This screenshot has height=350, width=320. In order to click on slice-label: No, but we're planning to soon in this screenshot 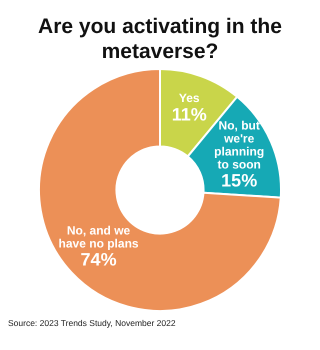, I will do `click(239, 145)`.